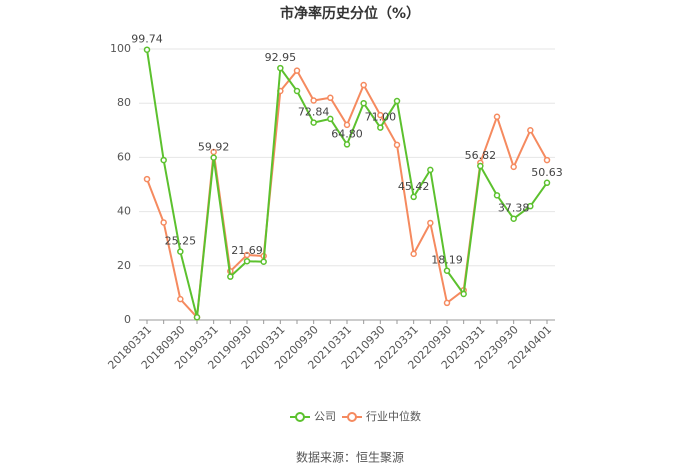  Describe the element at coordinates (247, 250) in the screenshot. I see `data-label: 21.69` at that location.